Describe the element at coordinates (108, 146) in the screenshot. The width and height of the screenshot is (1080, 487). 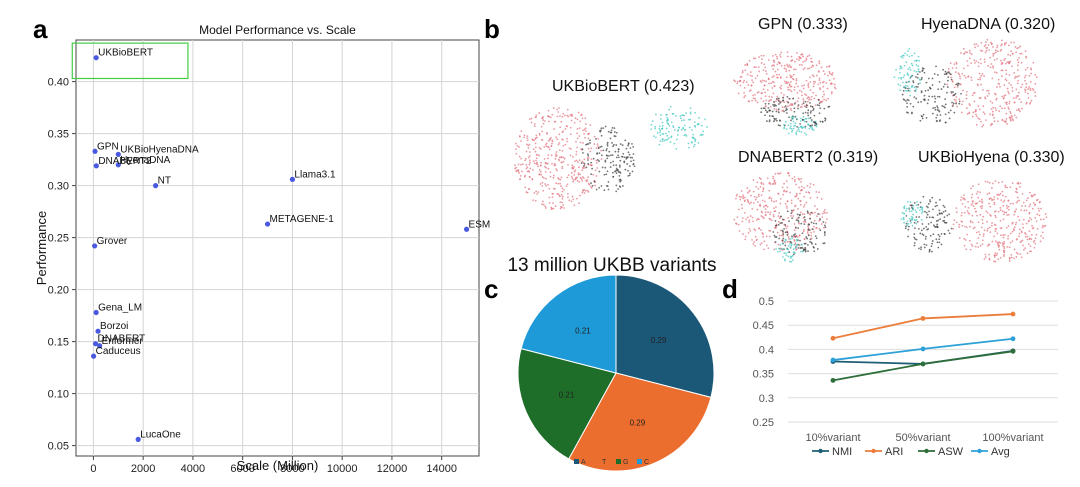
I see `point-label: GPN` at that location.